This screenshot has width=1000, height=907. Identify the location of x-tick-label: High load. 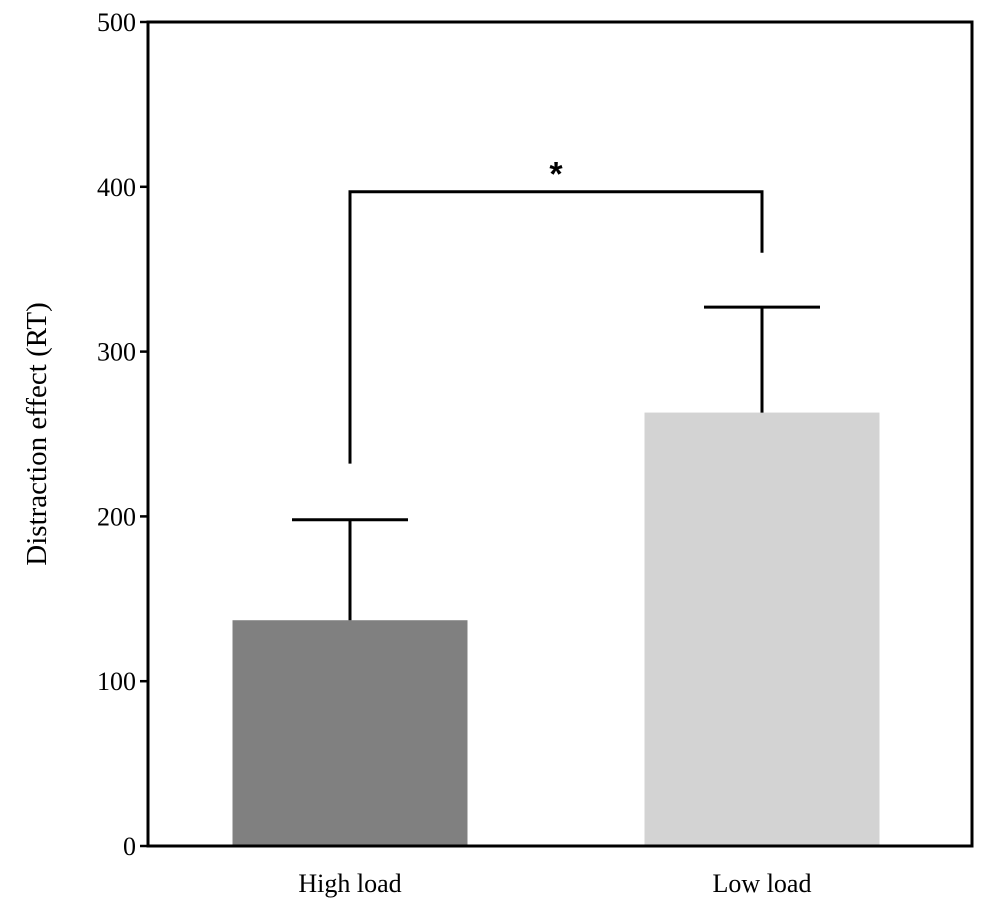
(349, 883).